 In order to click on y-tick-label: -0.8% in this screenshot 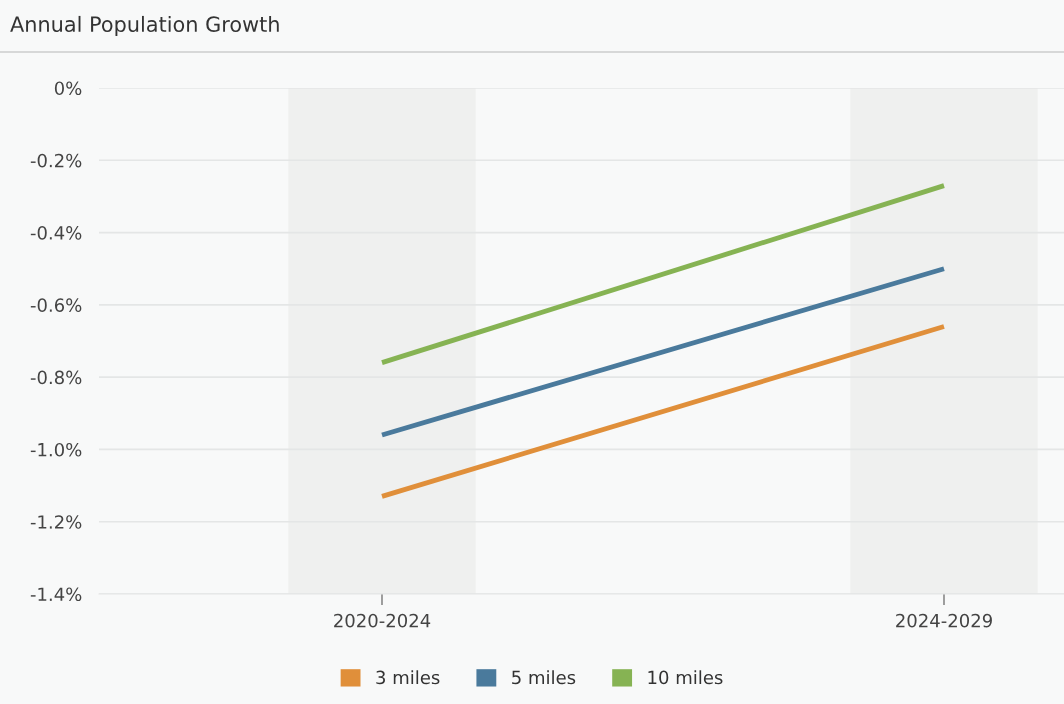, I will do `click(56, 377)`.